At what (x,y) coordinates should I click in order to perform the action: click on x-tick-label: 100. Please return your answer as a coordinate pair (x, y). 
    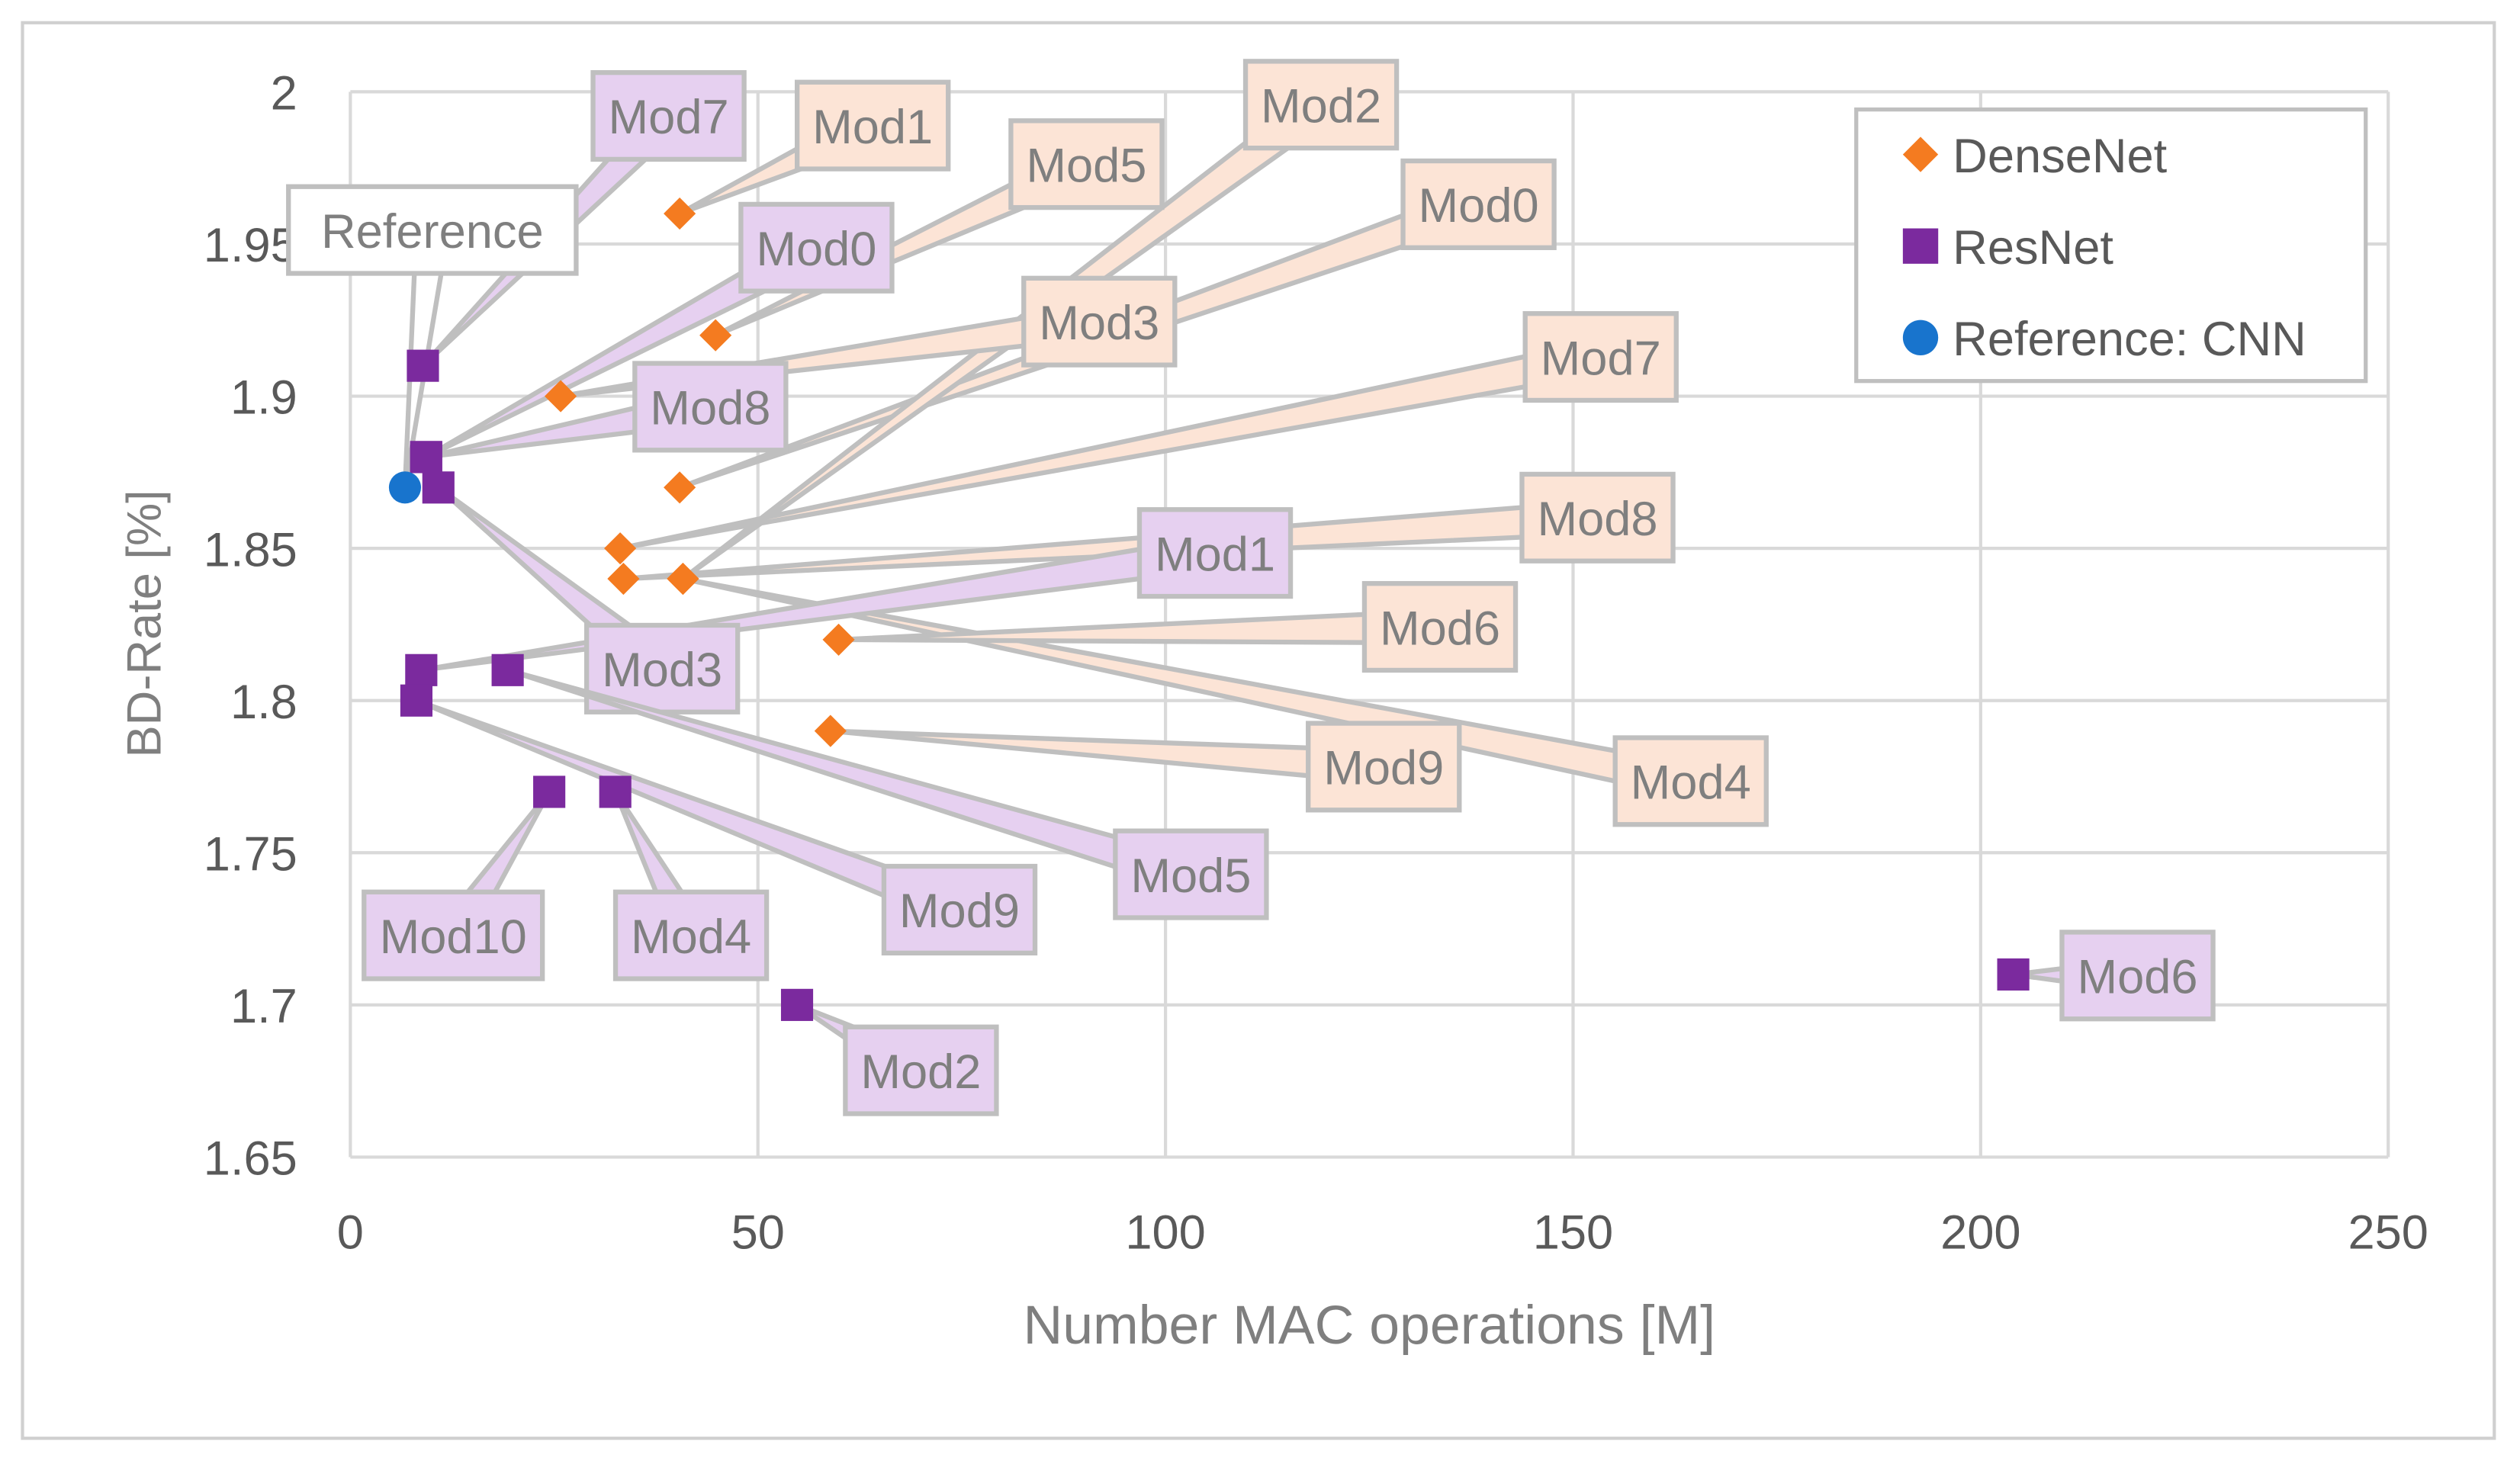
    Looking at the image, I should click on (1165, 1233).